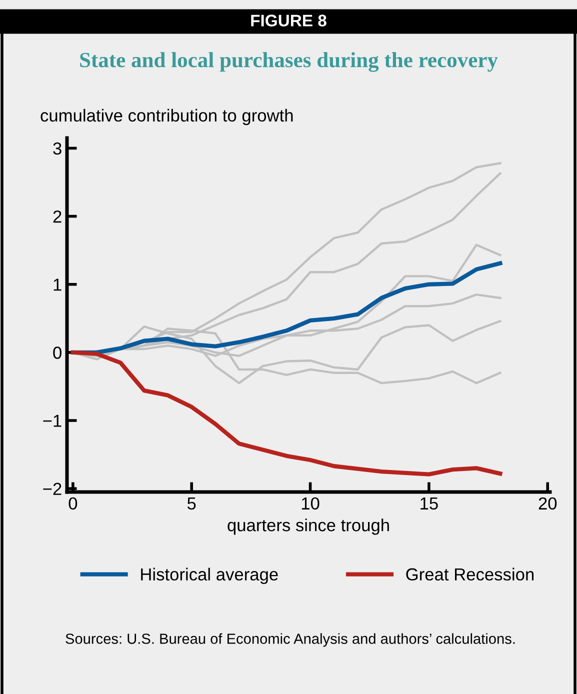 This screenshot has height=694, width=577. I want to click on x-tick-label: 10, so click(311, 503).